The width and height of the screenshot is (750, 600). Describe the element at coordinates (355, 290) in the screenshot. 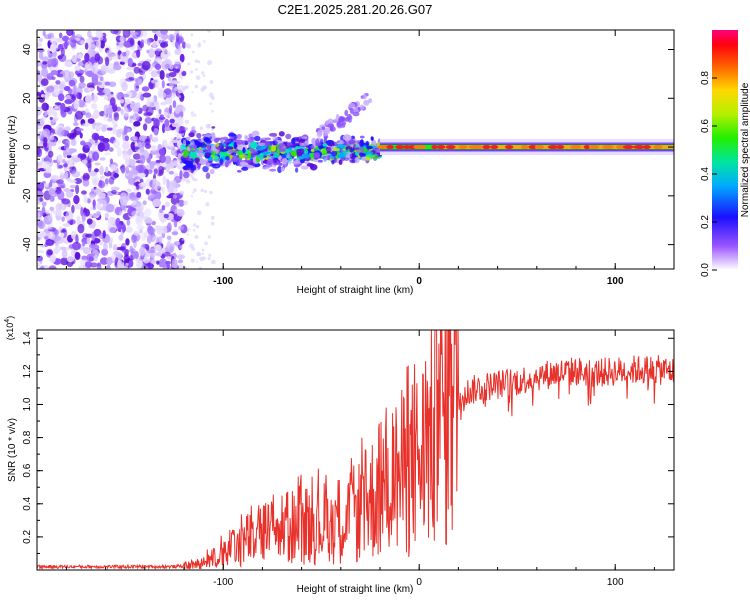

I see `spectrogram-xlabel: Height of straight line (km)` at that location.